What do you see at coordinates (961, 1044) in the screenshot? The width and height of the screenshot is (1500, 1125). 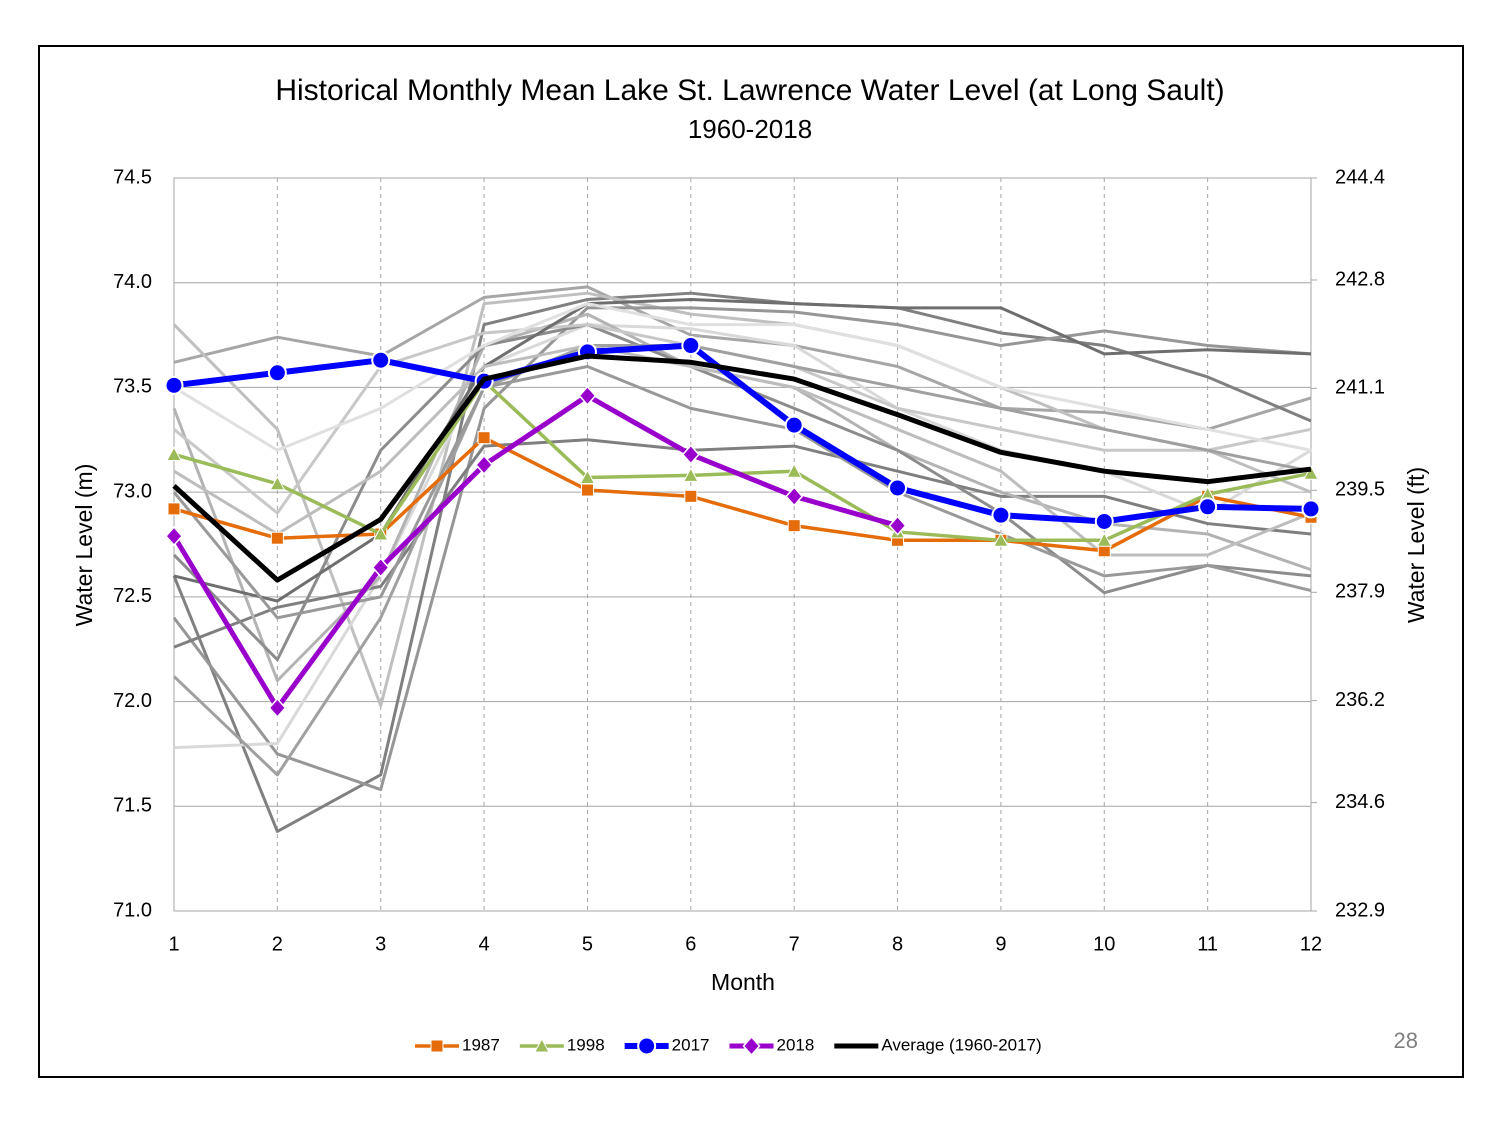 I see `legend-label: Average (1960-2017)` at bounding box center [961, 1044].